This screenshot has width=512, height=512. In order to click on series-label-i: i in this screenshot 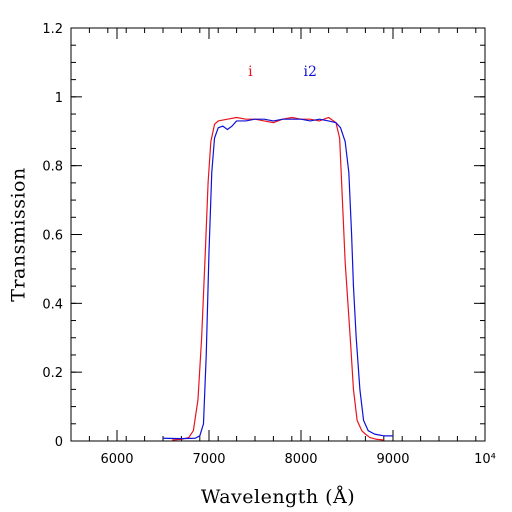, I will do `click(250, 72)`.